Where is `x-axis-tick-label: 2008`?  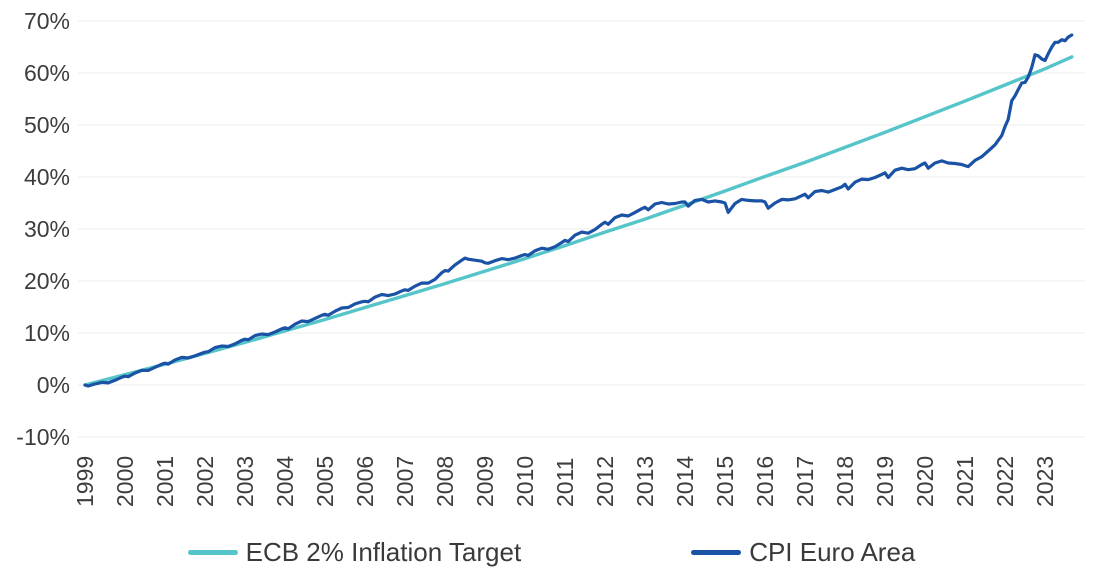
x-axis-tick-label: 2008 is located at coordinates (445, 481).